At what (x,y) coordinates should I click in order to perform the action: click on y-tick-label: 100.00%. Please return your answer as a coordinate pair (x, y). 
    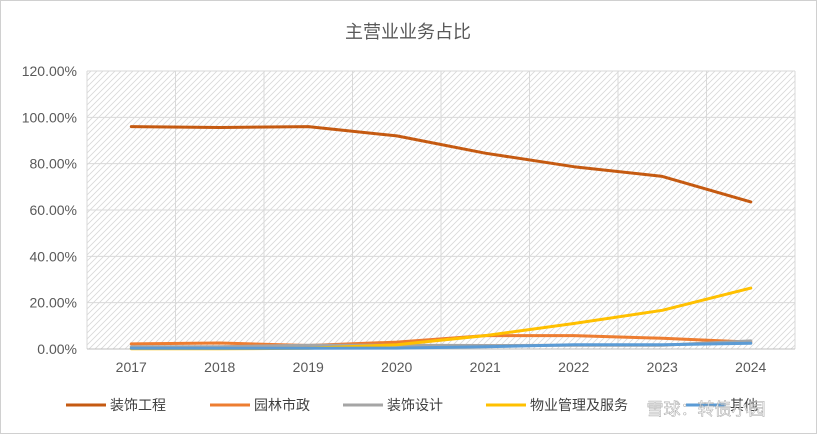
    Looking at the image, I should click on (49, 117).